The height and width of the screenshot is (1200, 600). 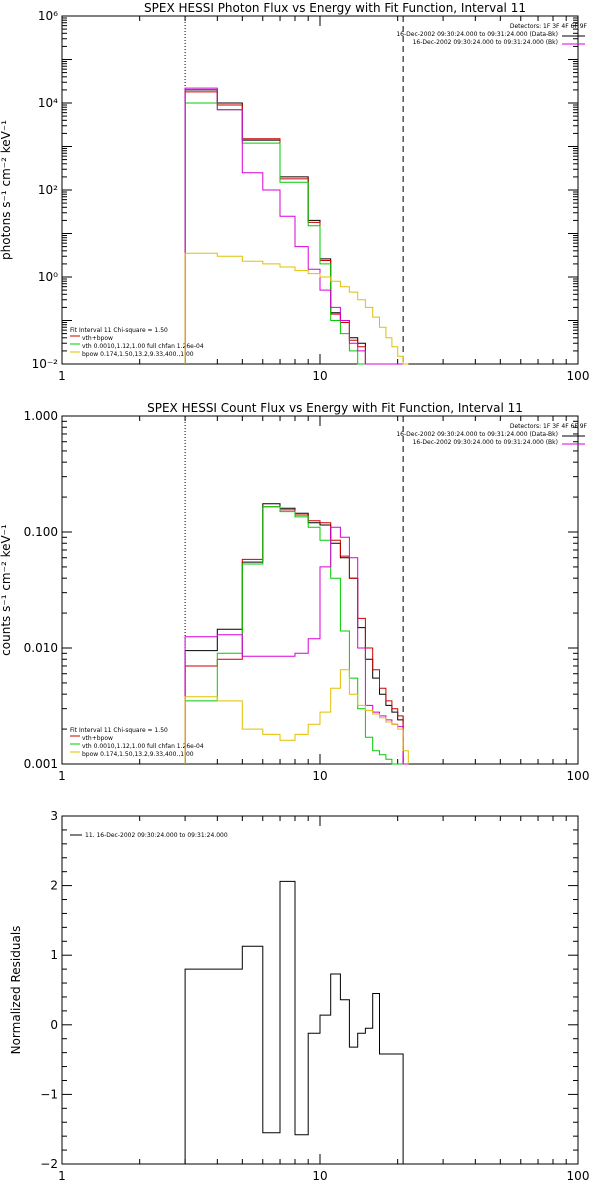 I want to click on y-tick-label: 2, so click(x=54, y=886).